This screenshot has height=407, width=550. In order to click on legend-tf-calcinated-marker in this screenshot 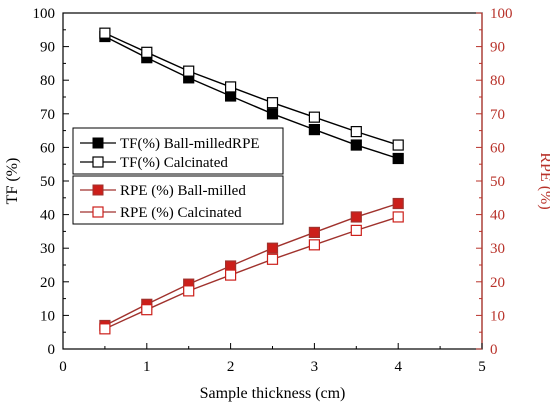, I will do `click(98, 162)`.